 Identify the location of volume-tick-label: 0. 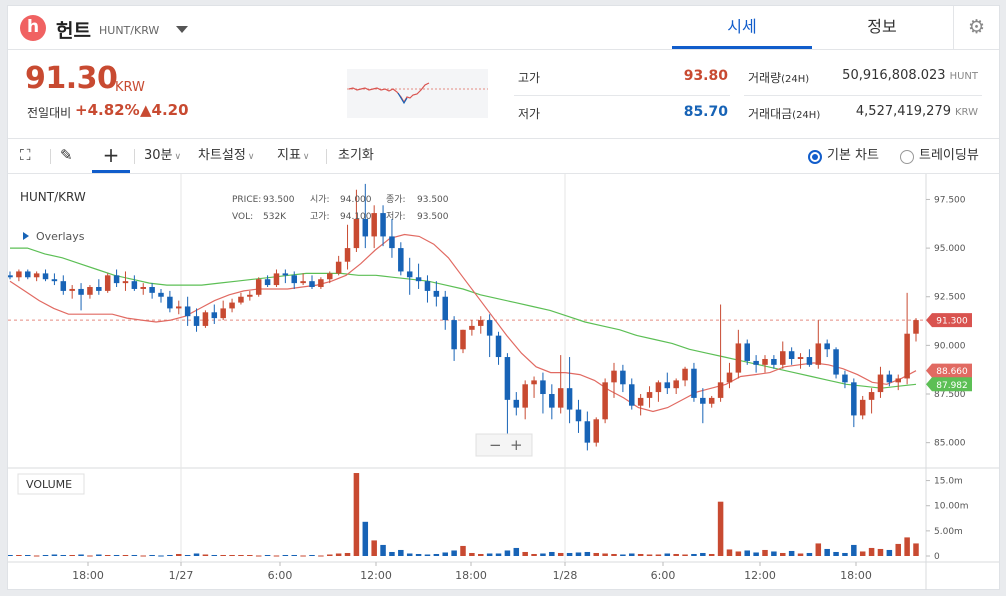
(937, 557).